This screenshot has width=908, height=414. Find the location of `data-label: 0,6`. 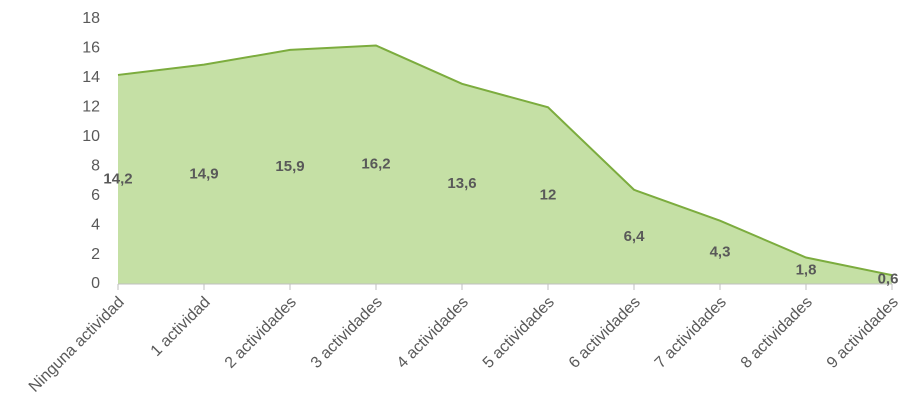

data-label: 0,6 is located at coordinates (888, 279).